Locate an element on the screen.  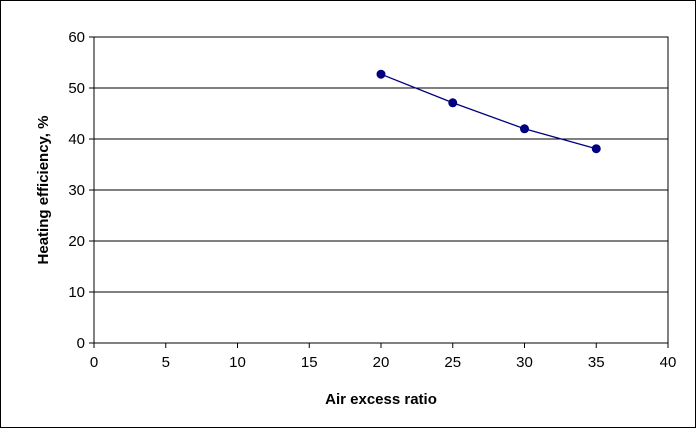
y-axis-title: Heating efficiency, % is located at coordinates (43, 190).